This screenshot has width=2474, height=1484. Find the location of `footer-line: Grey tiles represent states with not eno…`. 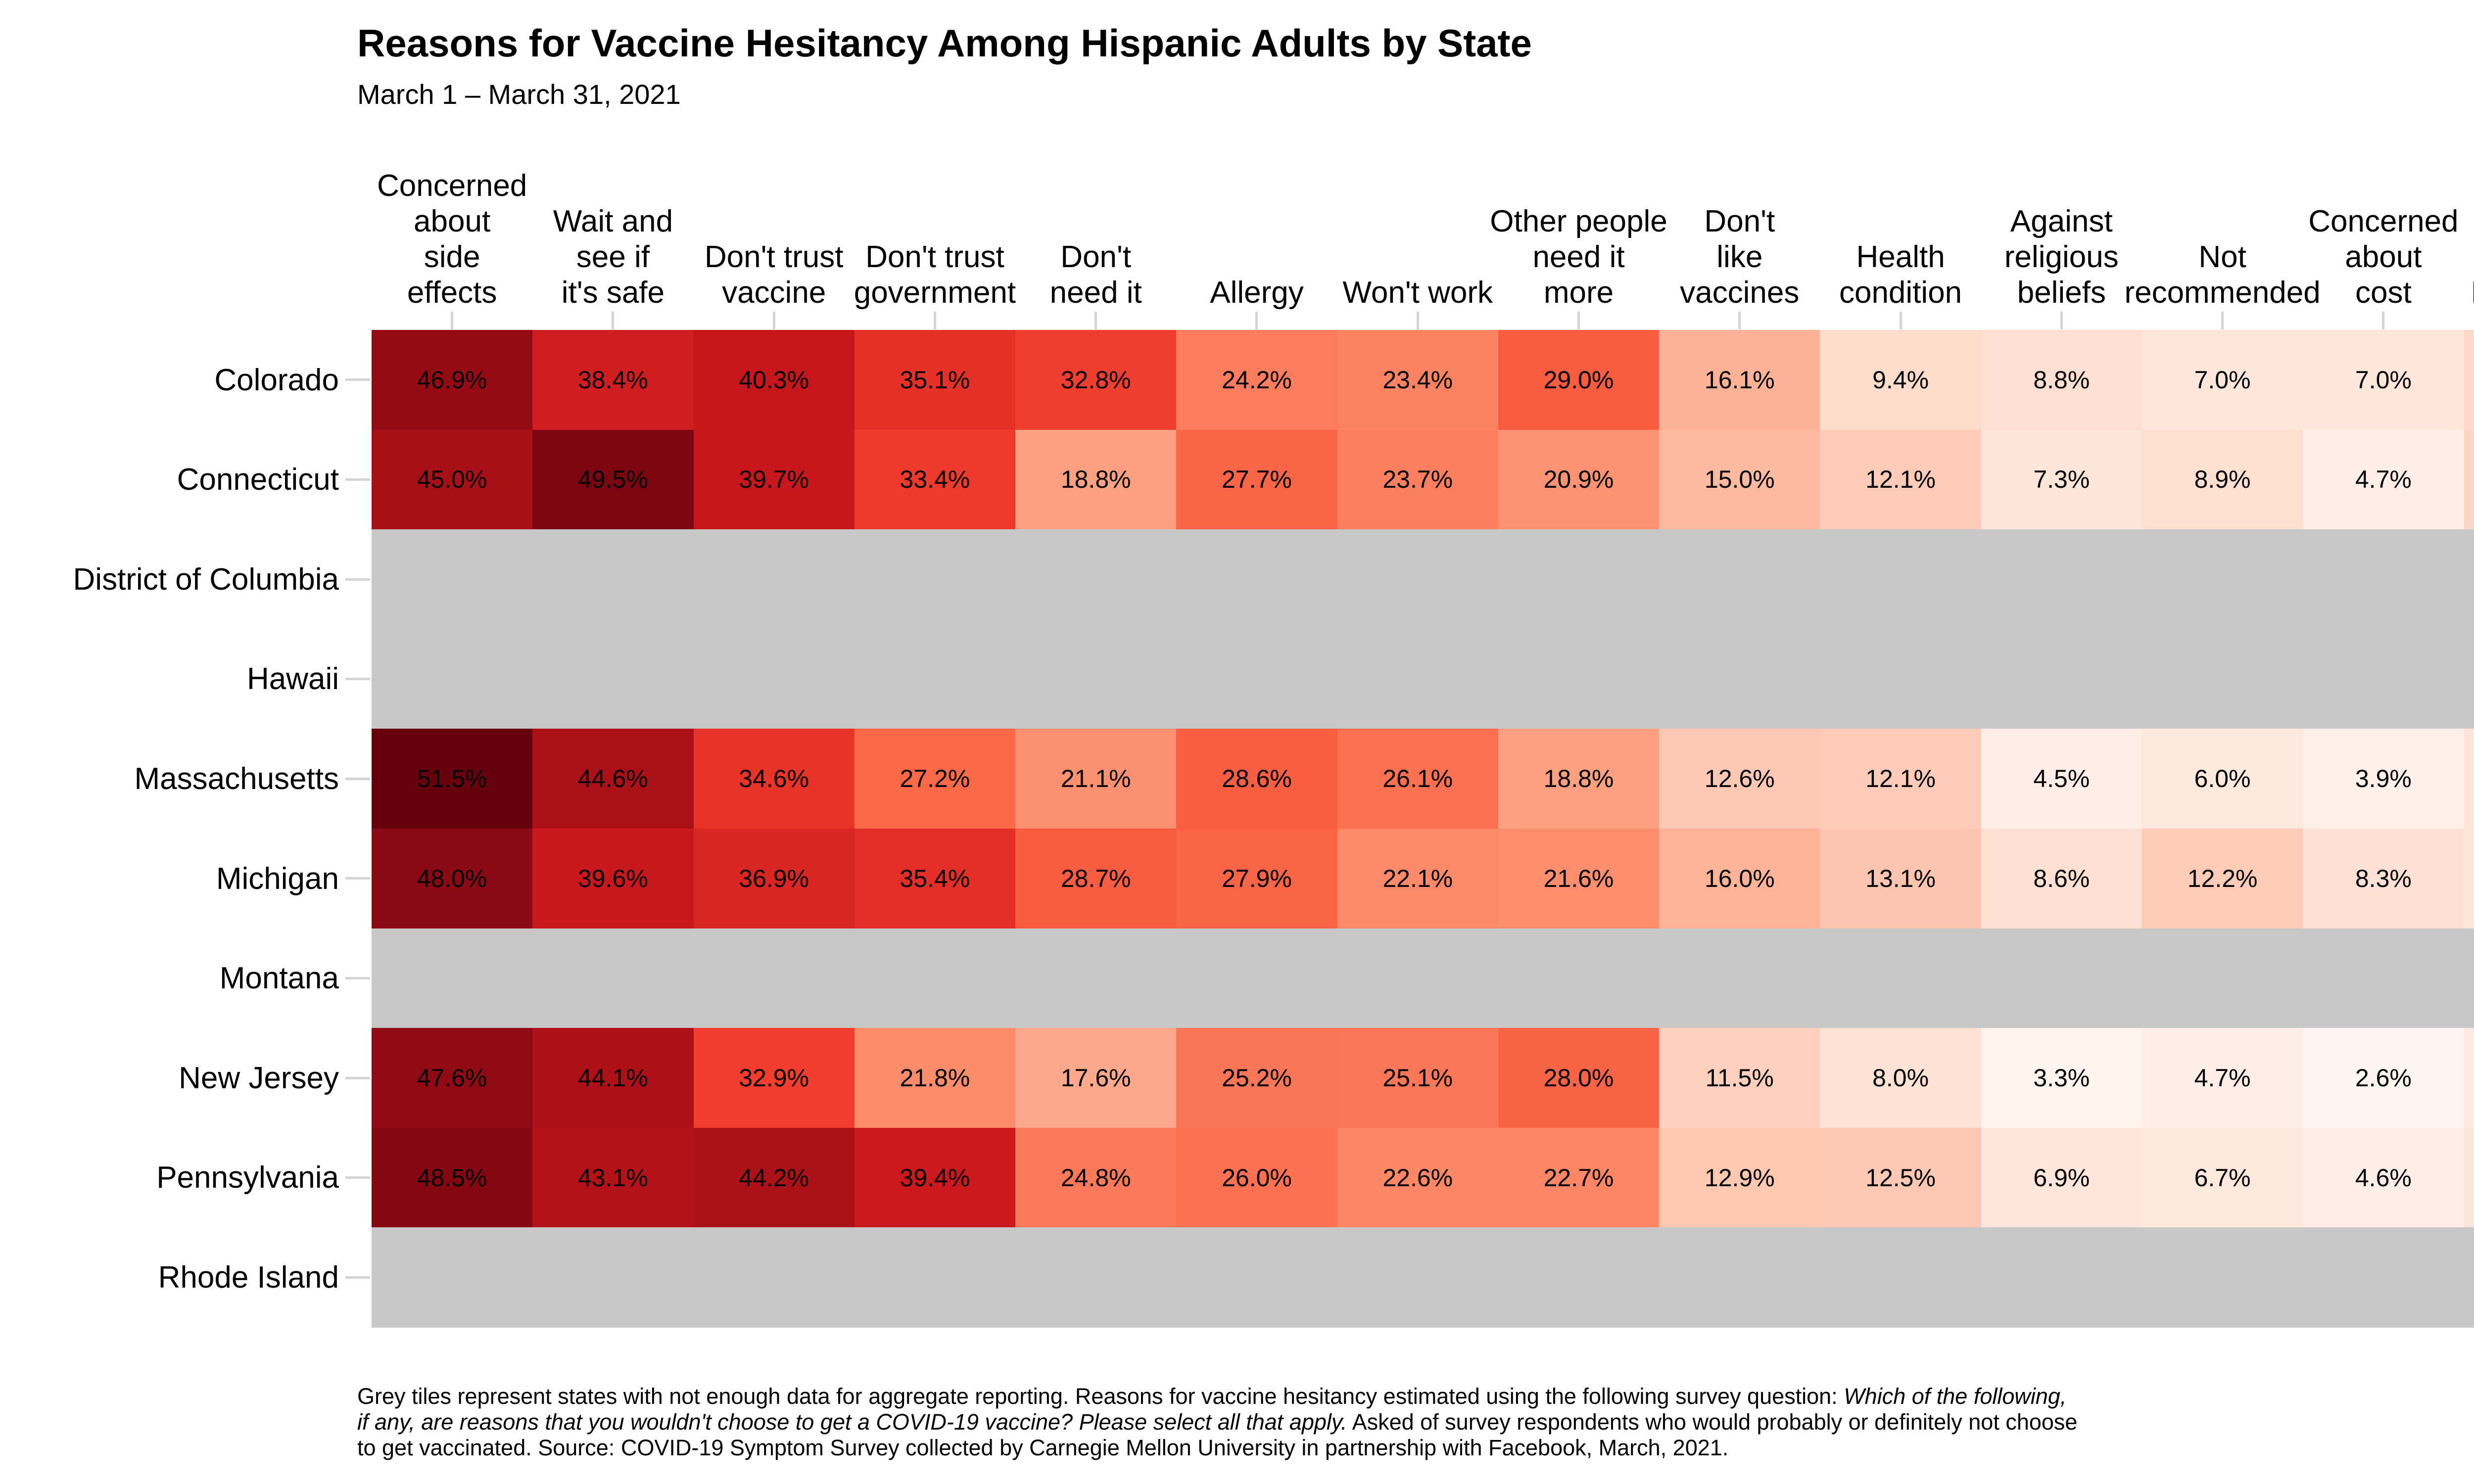

footer-line: Grey tiles represent states with not eno… is located at coordinates (1217, 1396).